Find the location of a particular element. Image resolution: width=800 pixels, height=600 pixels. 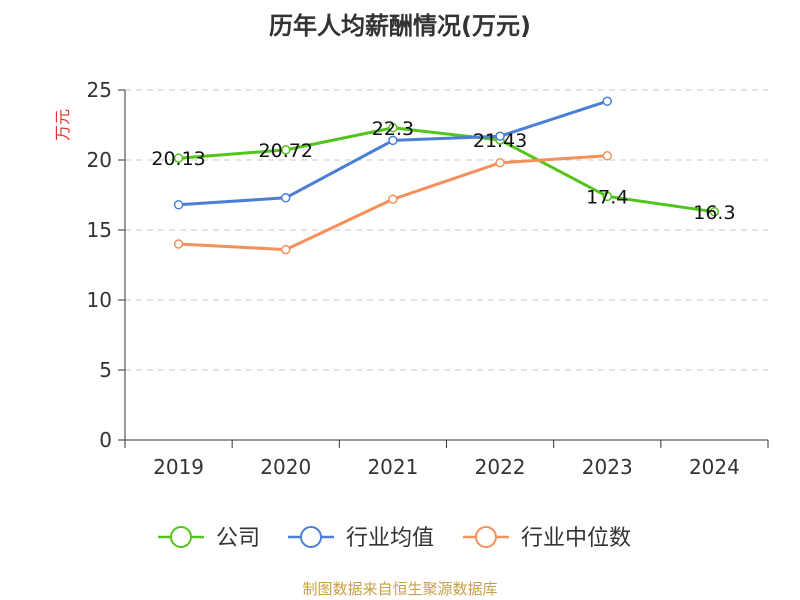

legend-label: 行业均值 is located at coordinates (390, 538).